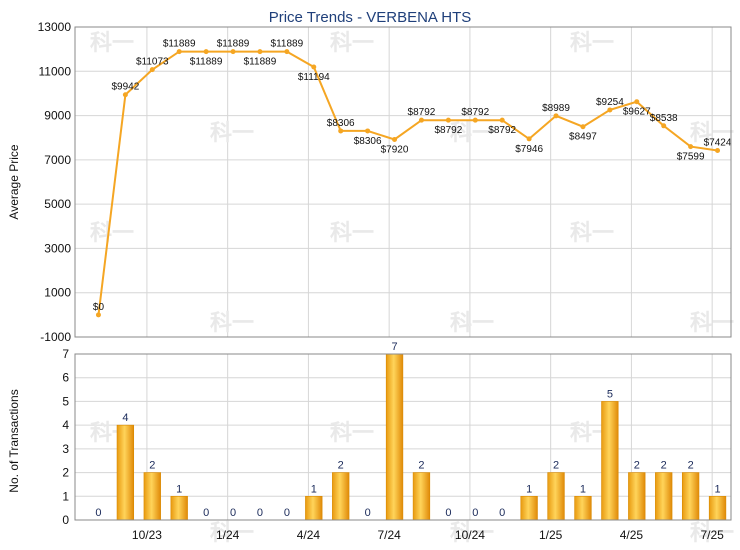 The height and width of the screenshot is (550, 740). Describe the element at coordinates (65, 437) in the screenshot. I see `transactions-y-axis: 0 1 2 3 4 5 6 7` at that location.